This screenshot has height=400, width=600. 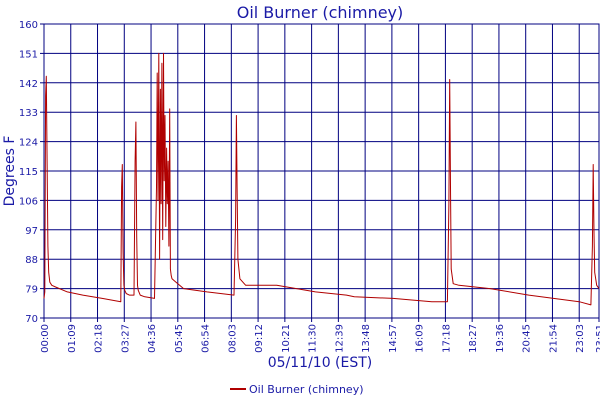 I want to click on y-tick-label: 79, so click(x=31, y=290).